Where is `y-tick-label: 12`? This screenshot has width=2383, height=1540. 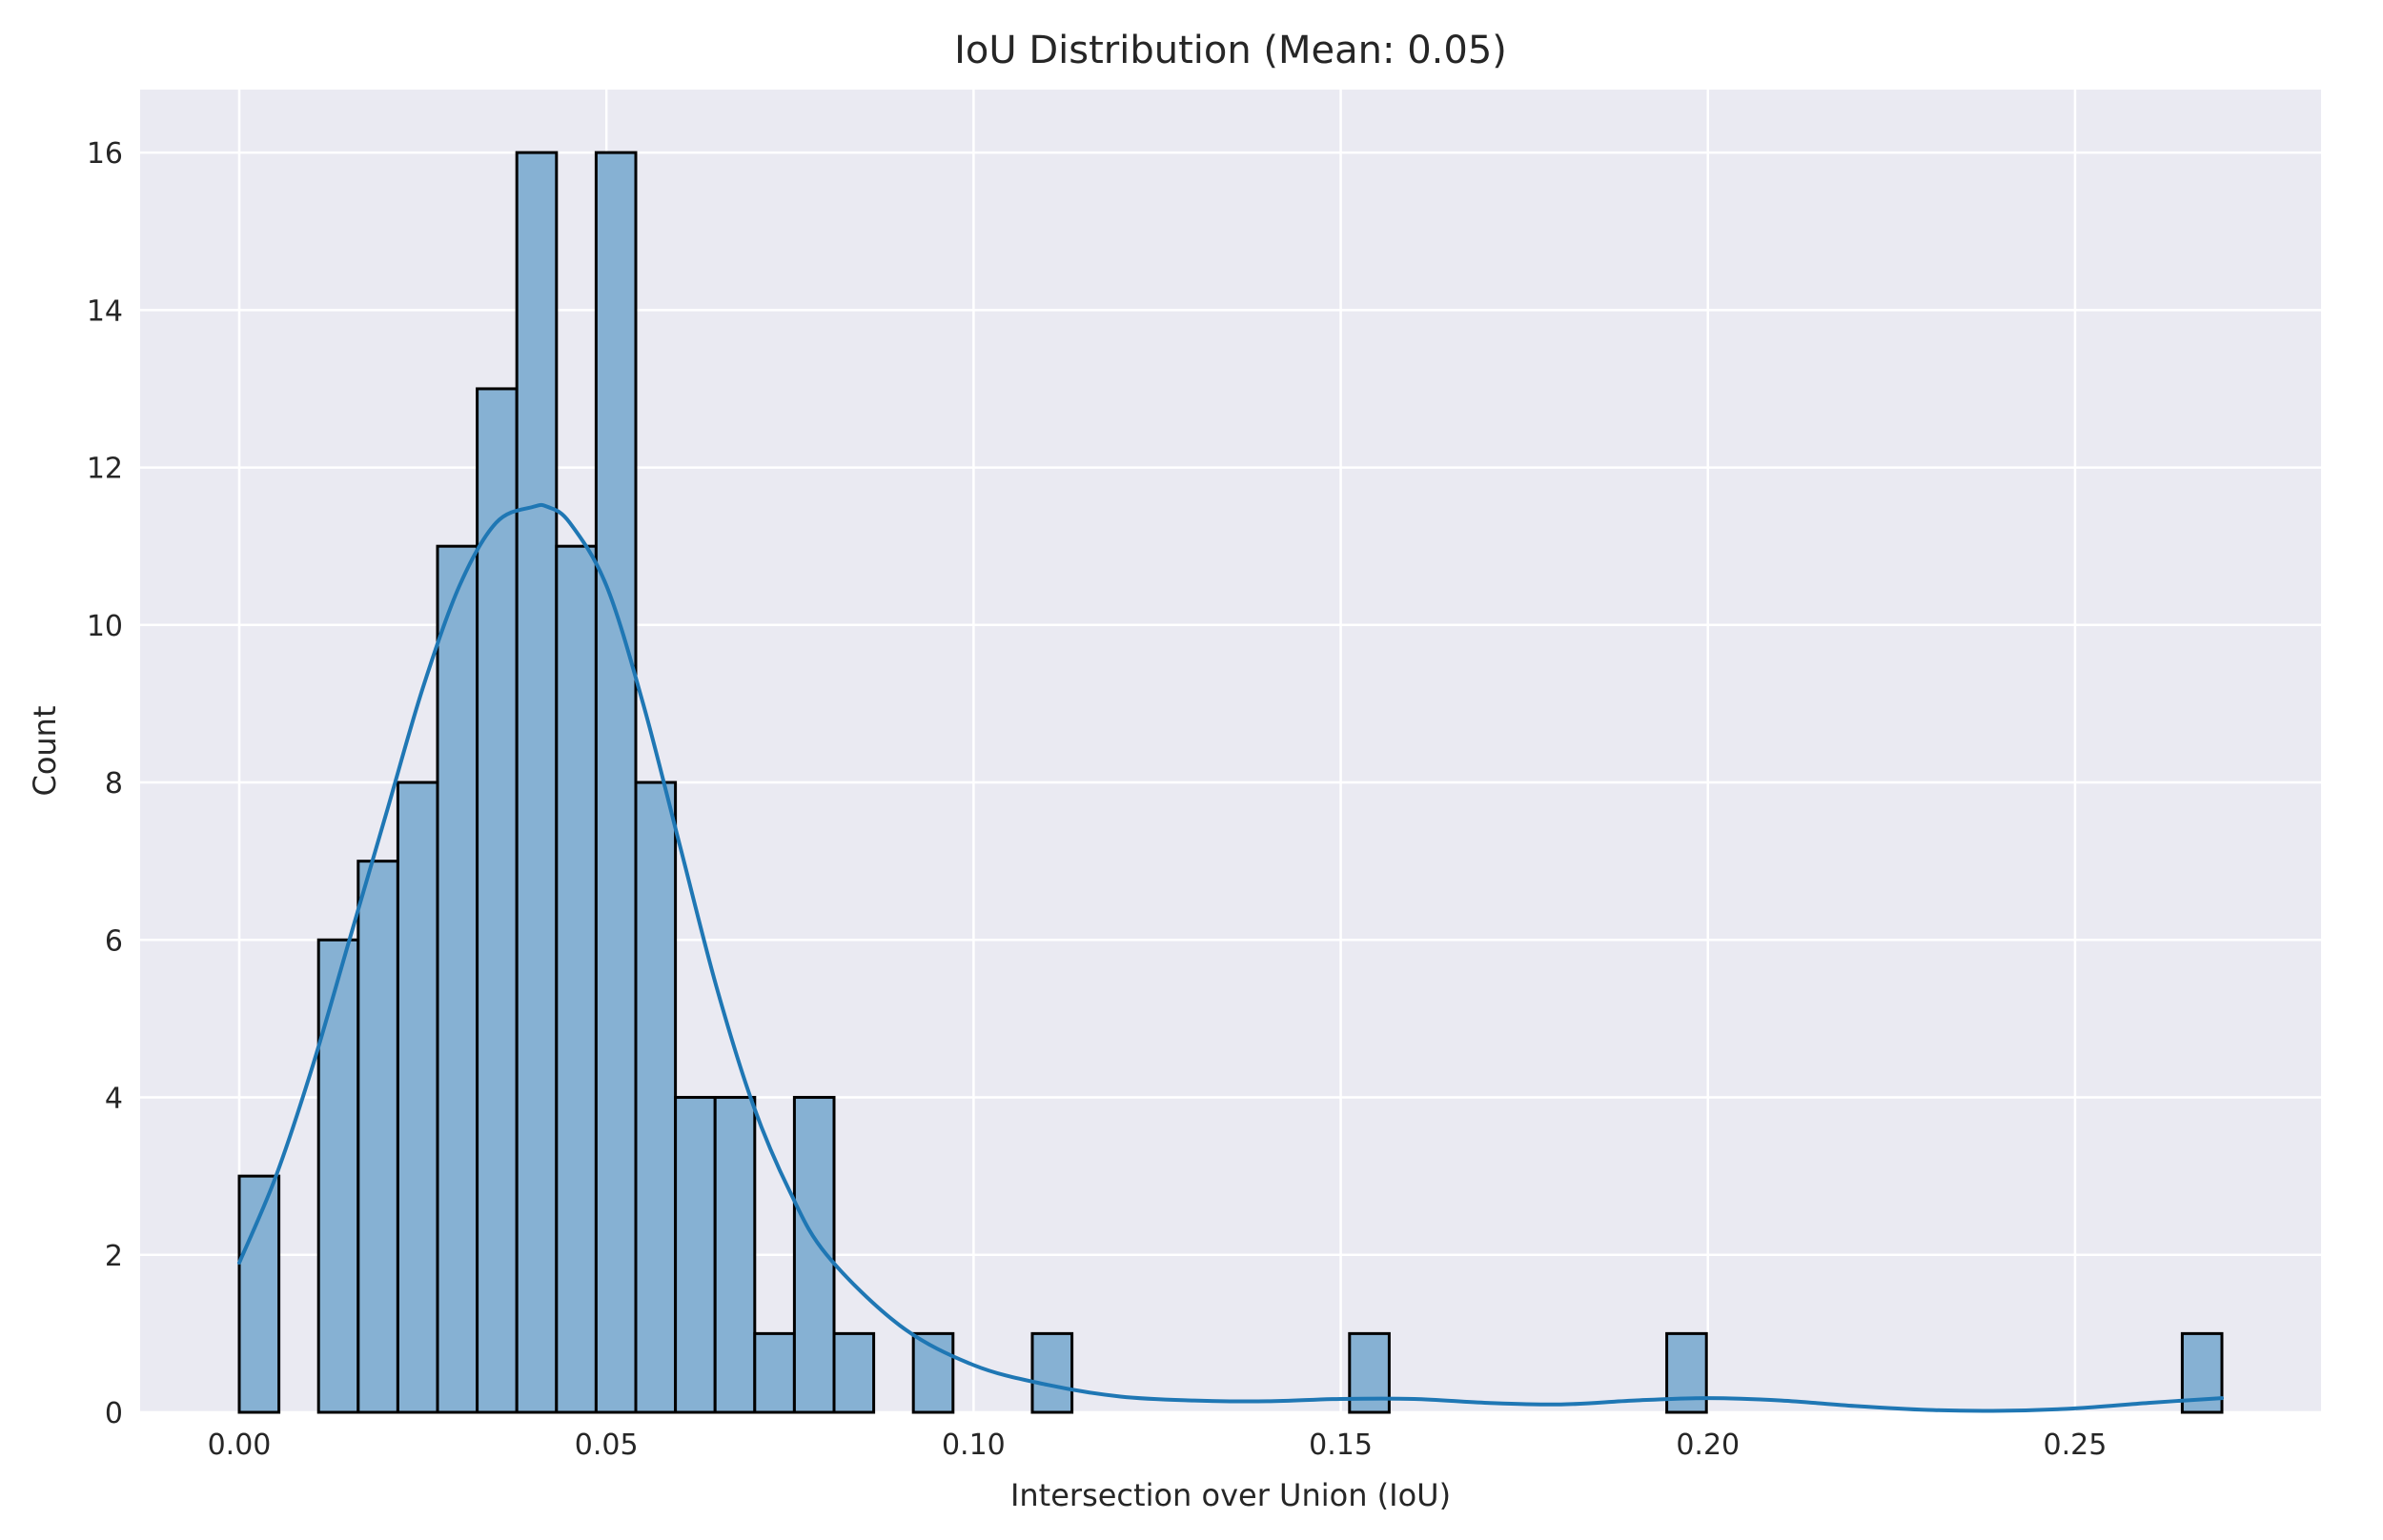 y-tick-label: 12 is located at coordinates (105, 469).